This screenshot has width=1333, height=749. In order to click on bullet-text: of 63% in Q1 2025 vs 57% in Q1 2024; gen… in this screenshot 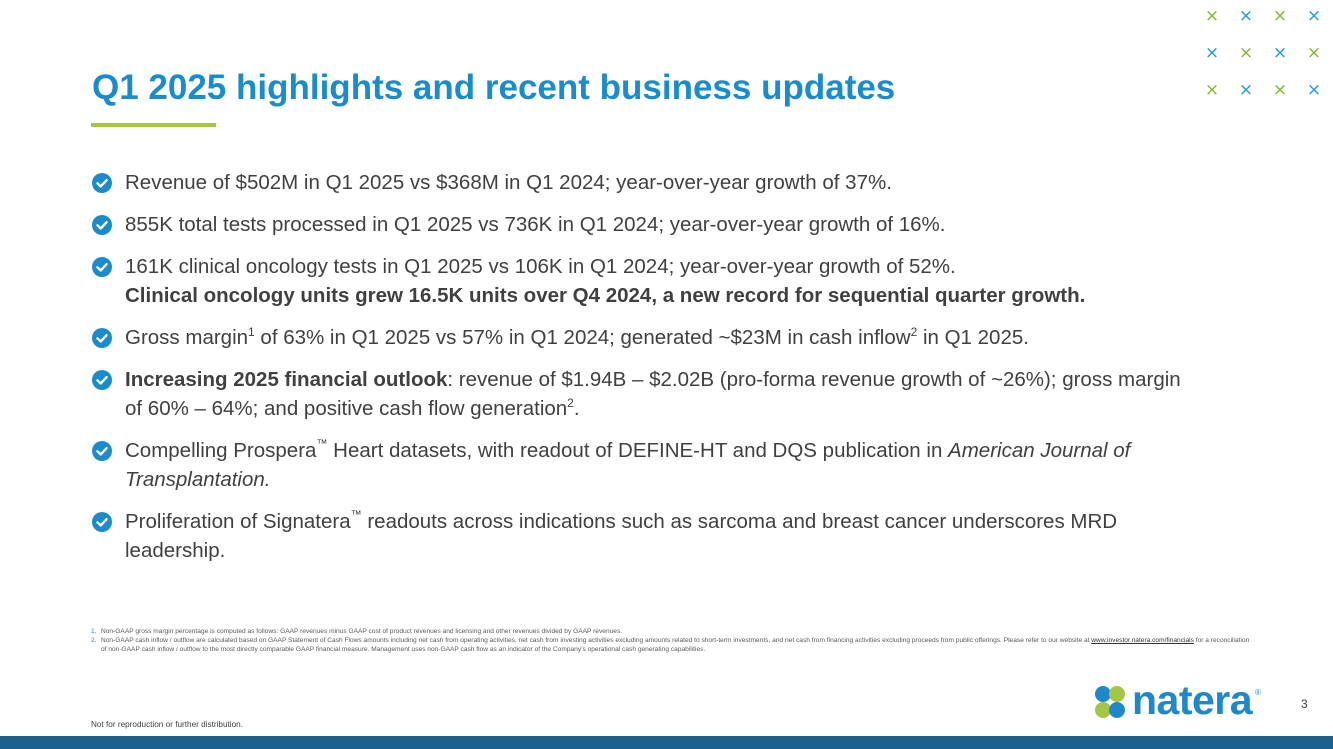, I will do `click(582, 337)`.